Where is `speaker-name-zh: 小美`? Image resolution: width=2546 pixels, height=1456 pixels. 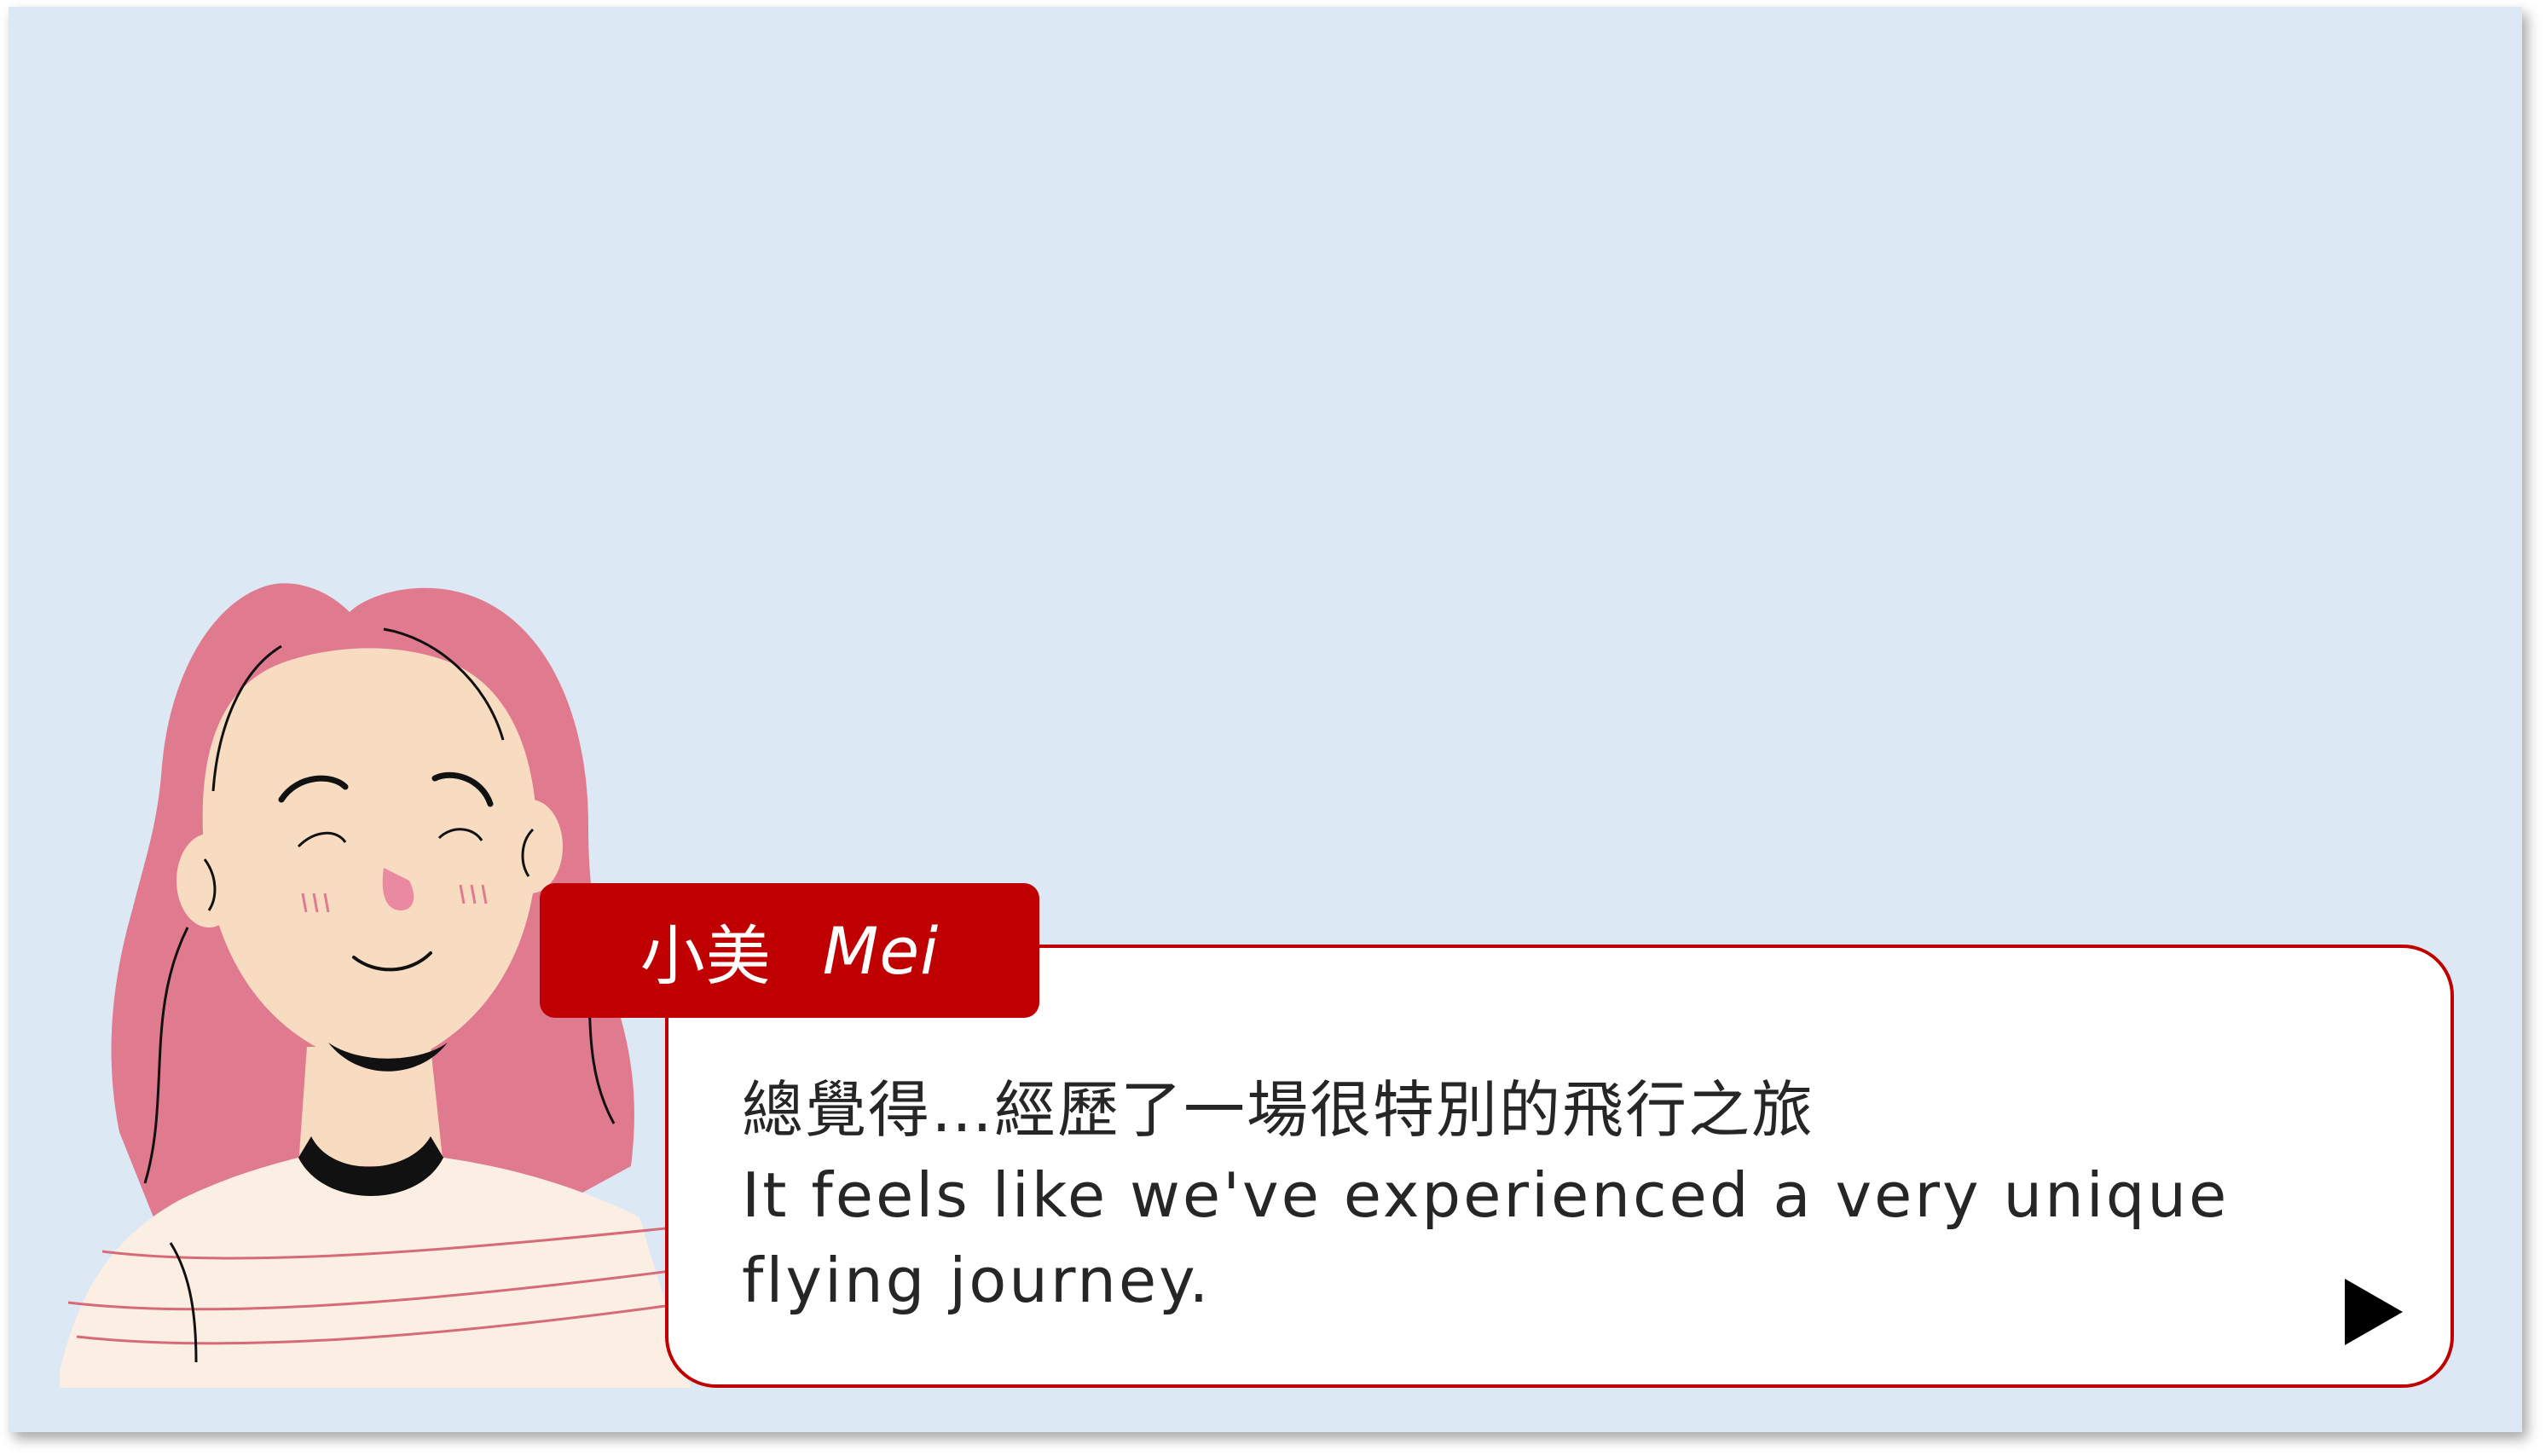 speaker-name-zh: 小美 is located at coordinates (706, 956).